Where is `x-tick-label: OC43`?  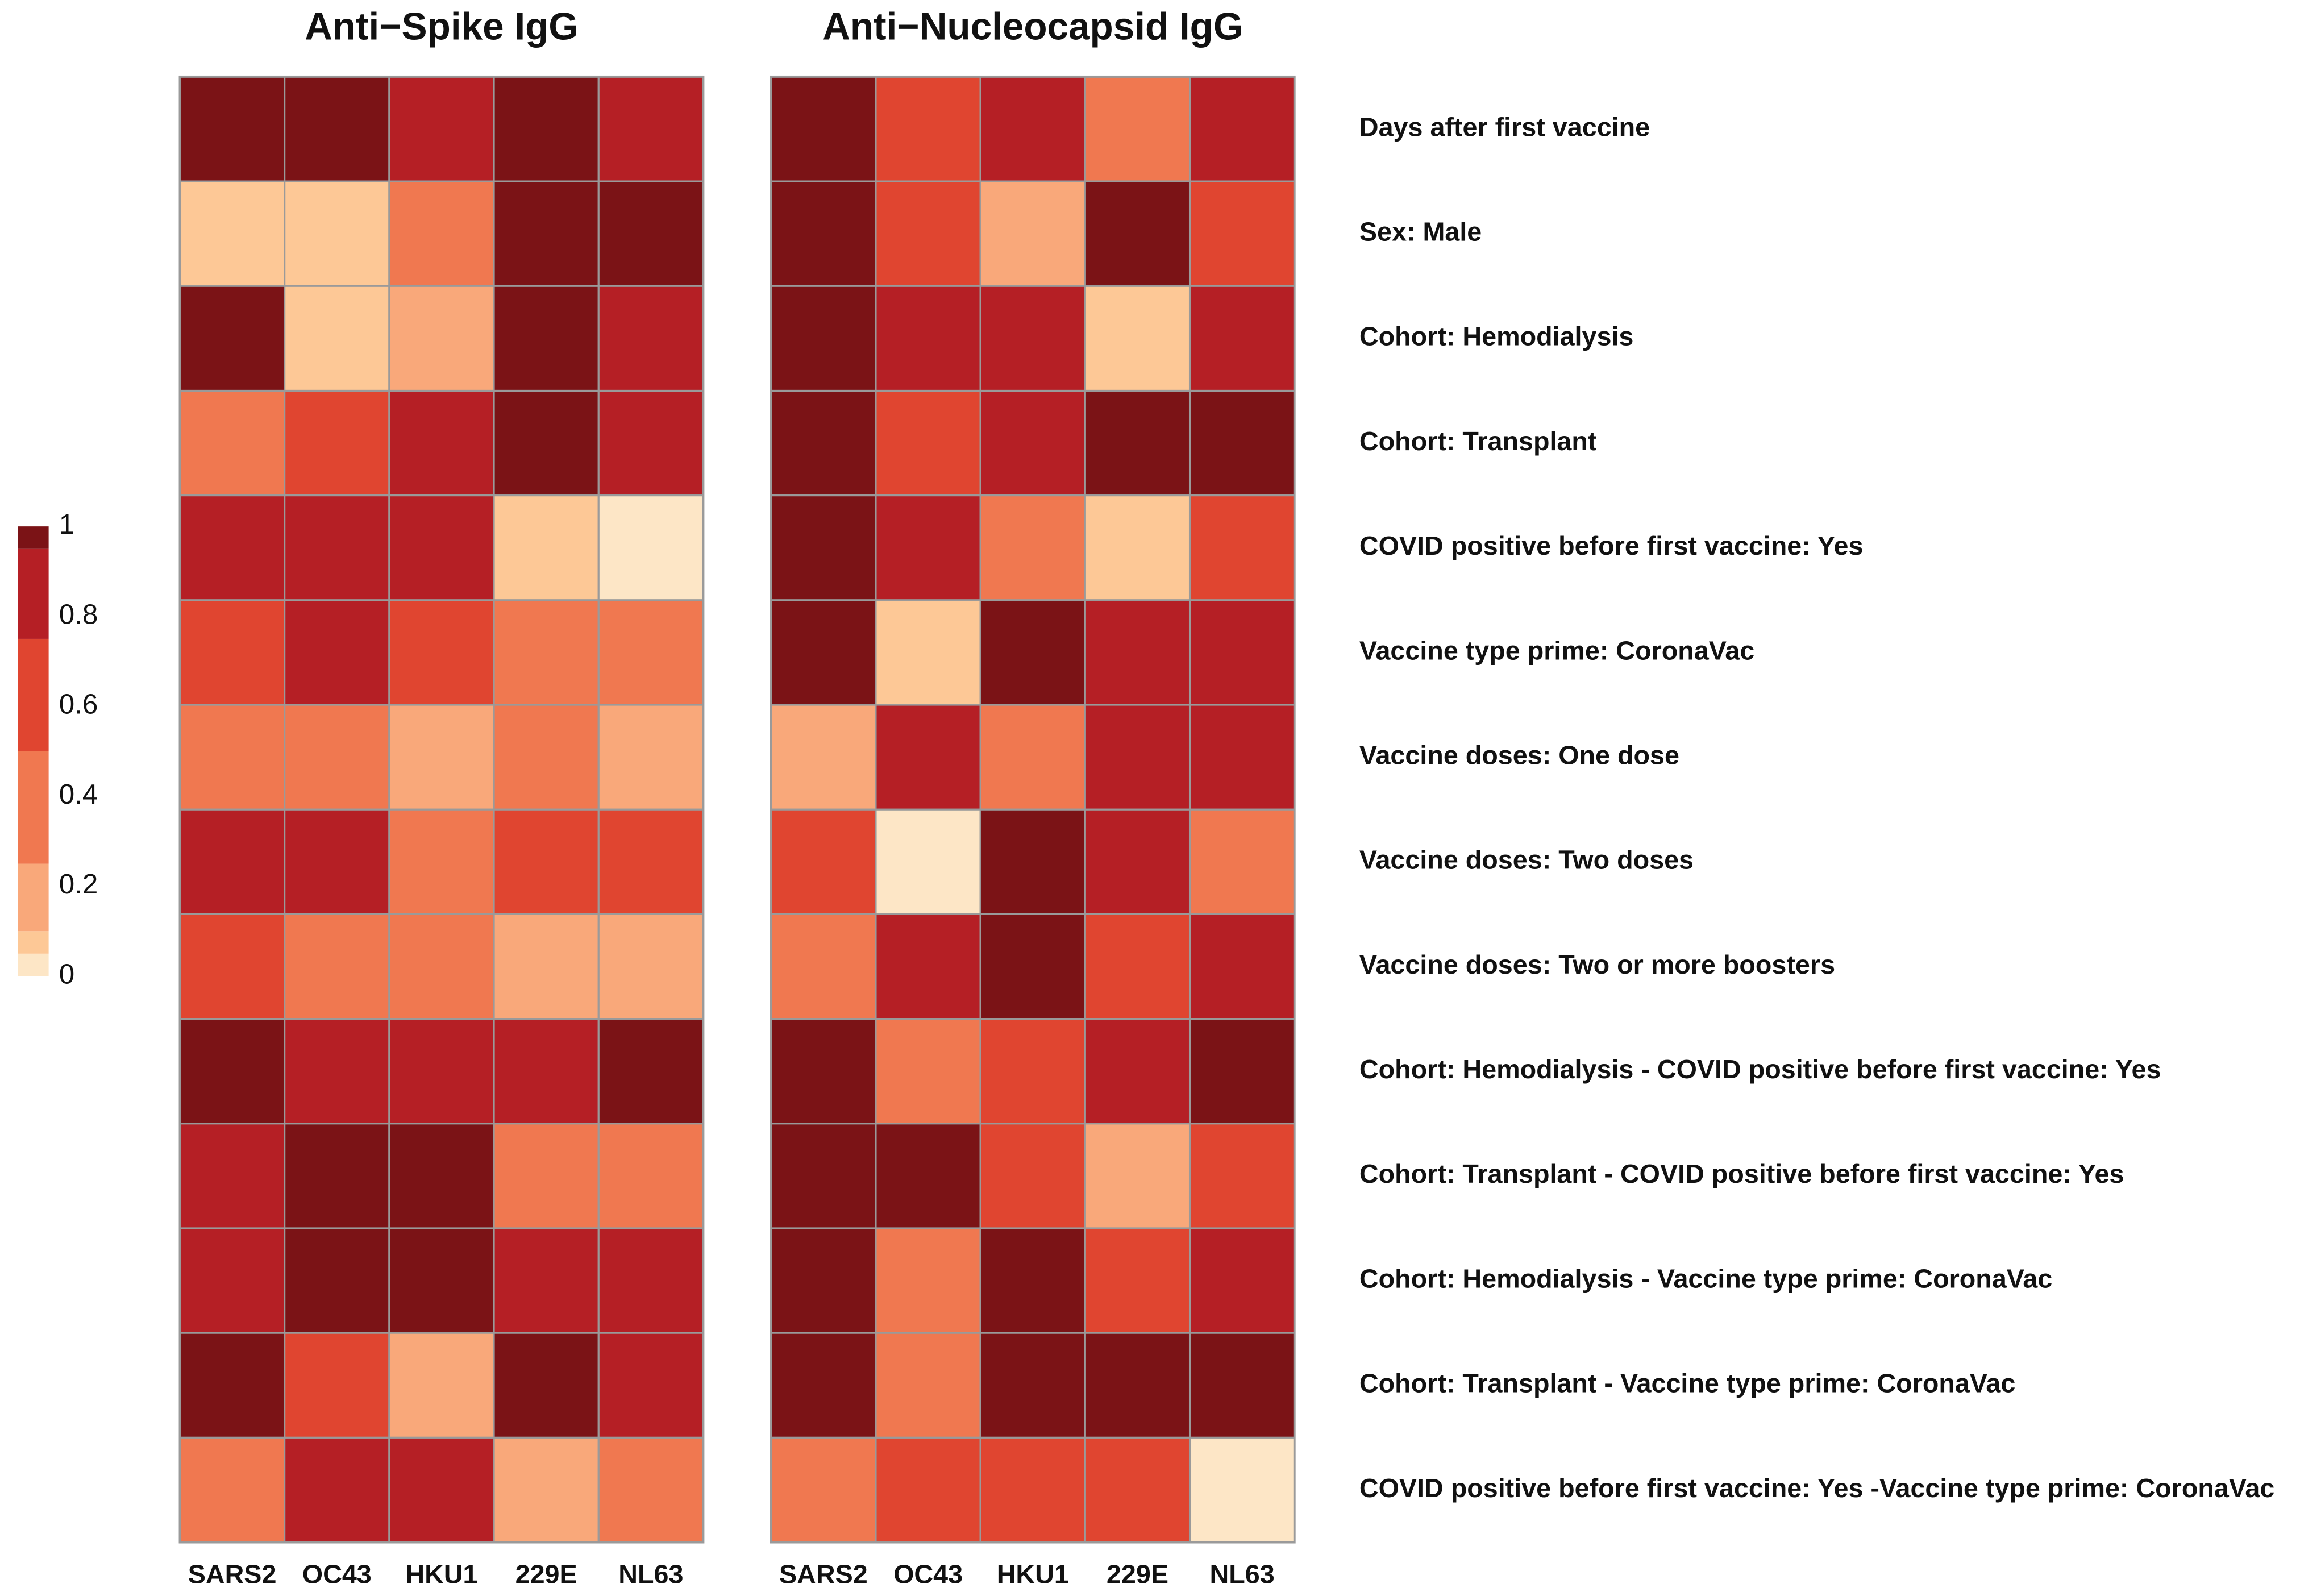
x-tick-label: OC43 is located at coordinates (928, 1574).